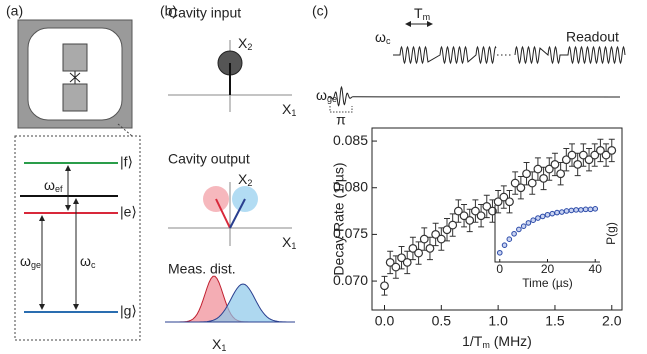  What do you see at coordinates (14, 11) in the screenshot?
I see `panel-label: (a)` at bounding box center [14, 11].